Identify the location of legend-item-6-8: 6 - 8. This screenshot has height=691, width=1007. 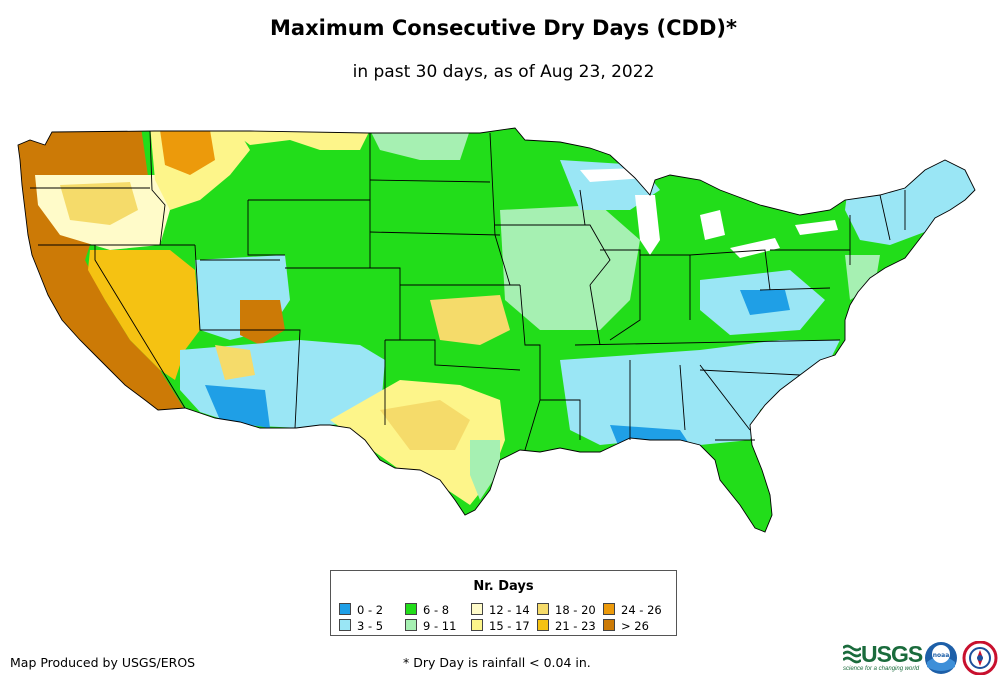
(427, 609).